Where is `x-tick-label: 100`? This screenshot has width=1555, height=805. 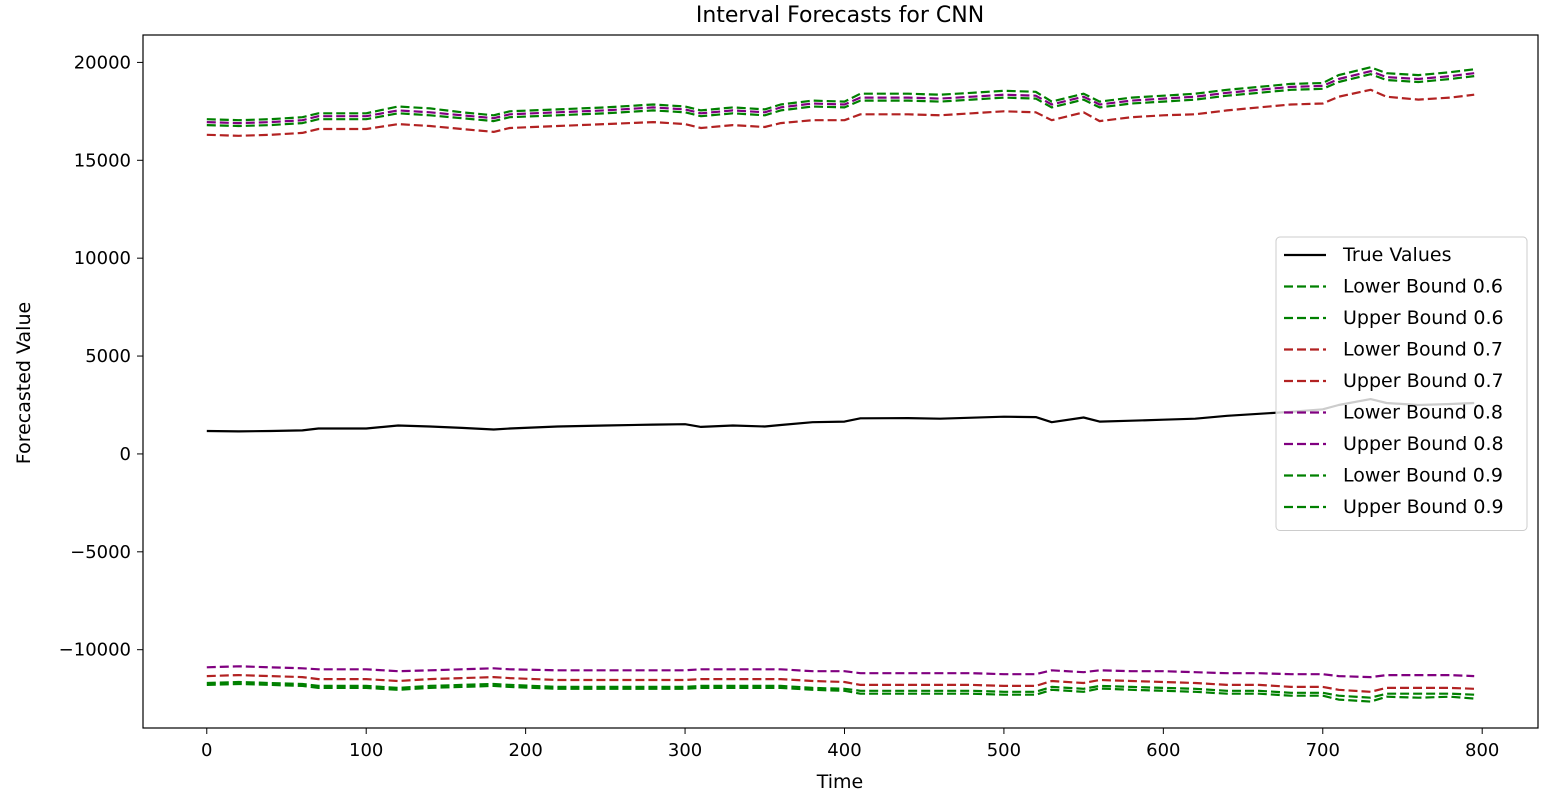 x-tick-label: 100 is located at coordinates (366, 750).